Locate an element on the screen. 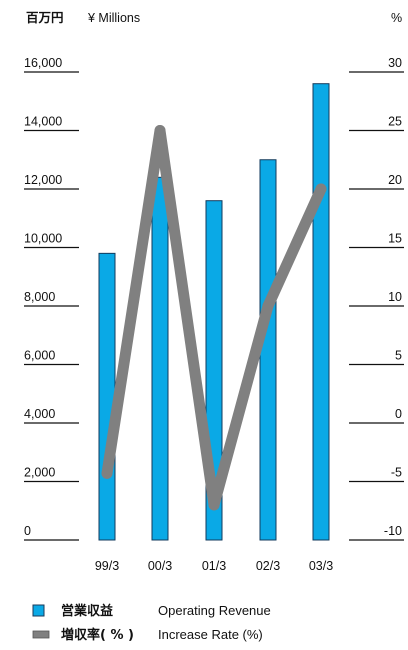 This screenshot has width=408, height=650. legend-line-label-en: Increase Rate (%) is located at coordinates (210, 634).